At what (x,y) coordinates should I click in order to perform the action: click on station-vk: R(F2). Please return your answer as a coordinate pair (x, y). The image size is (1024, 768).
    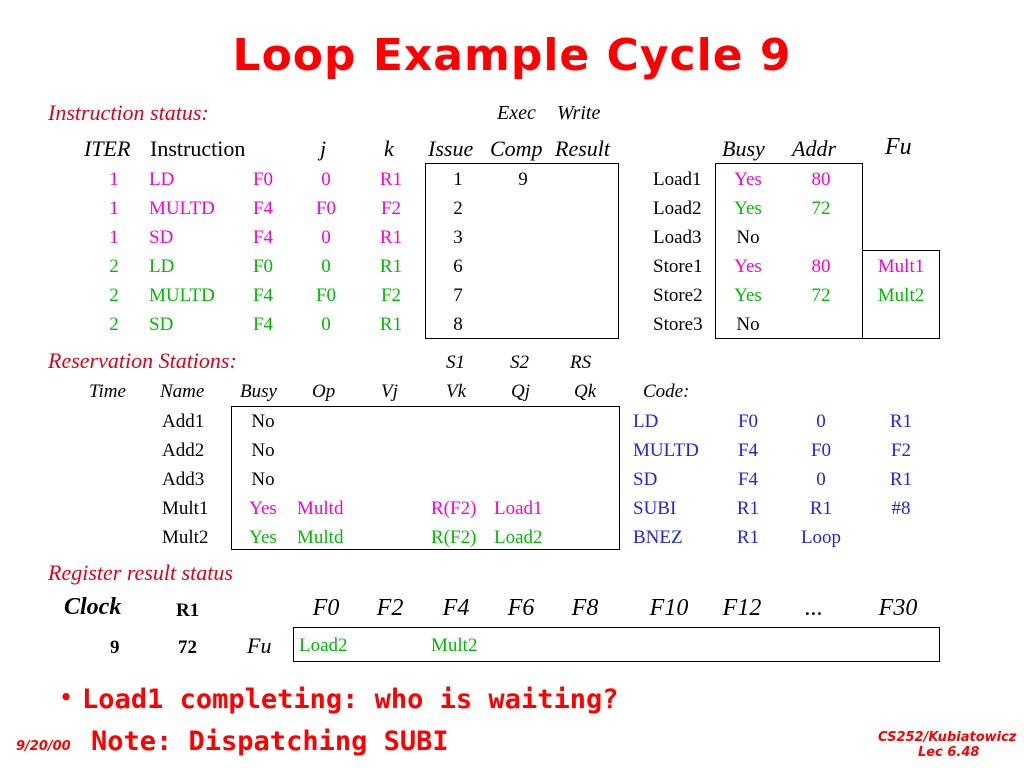
    Looking at the image, I should click on (454, 508).